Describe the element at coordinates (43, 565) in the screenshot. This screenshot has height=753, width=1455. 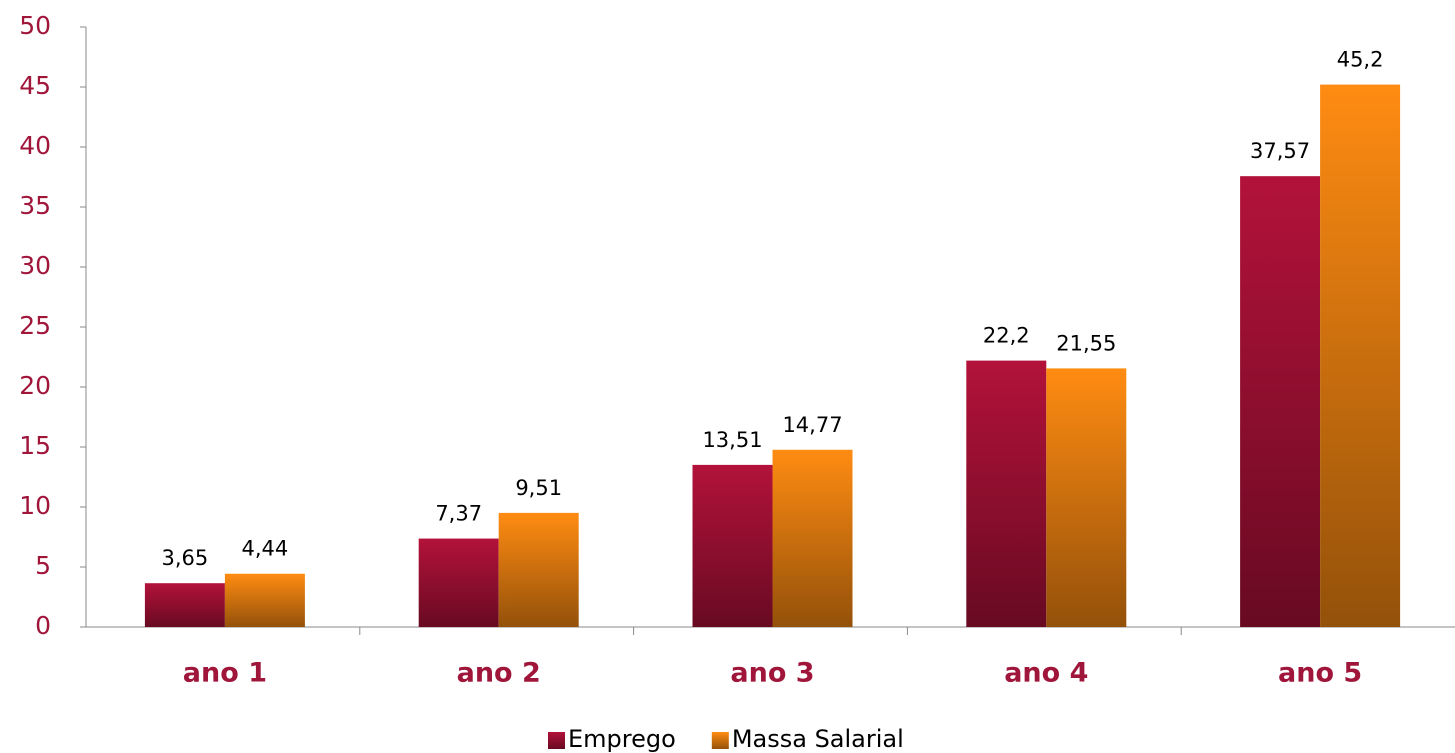
I see `y-tick-label: 5` at that location.